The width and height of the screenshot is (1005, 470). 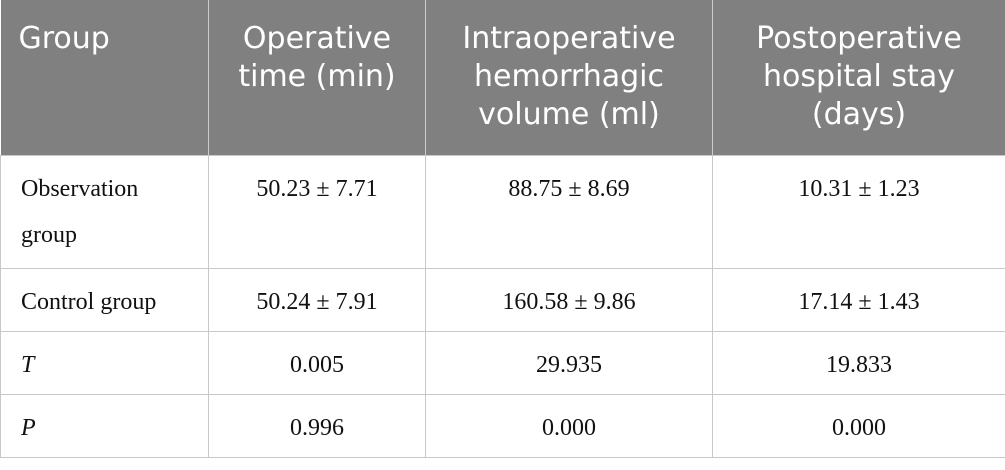 What do you see at coordinates (317, 425) in the screenshot?
I see `cell: 0.996` at bounding box center [317, 425].